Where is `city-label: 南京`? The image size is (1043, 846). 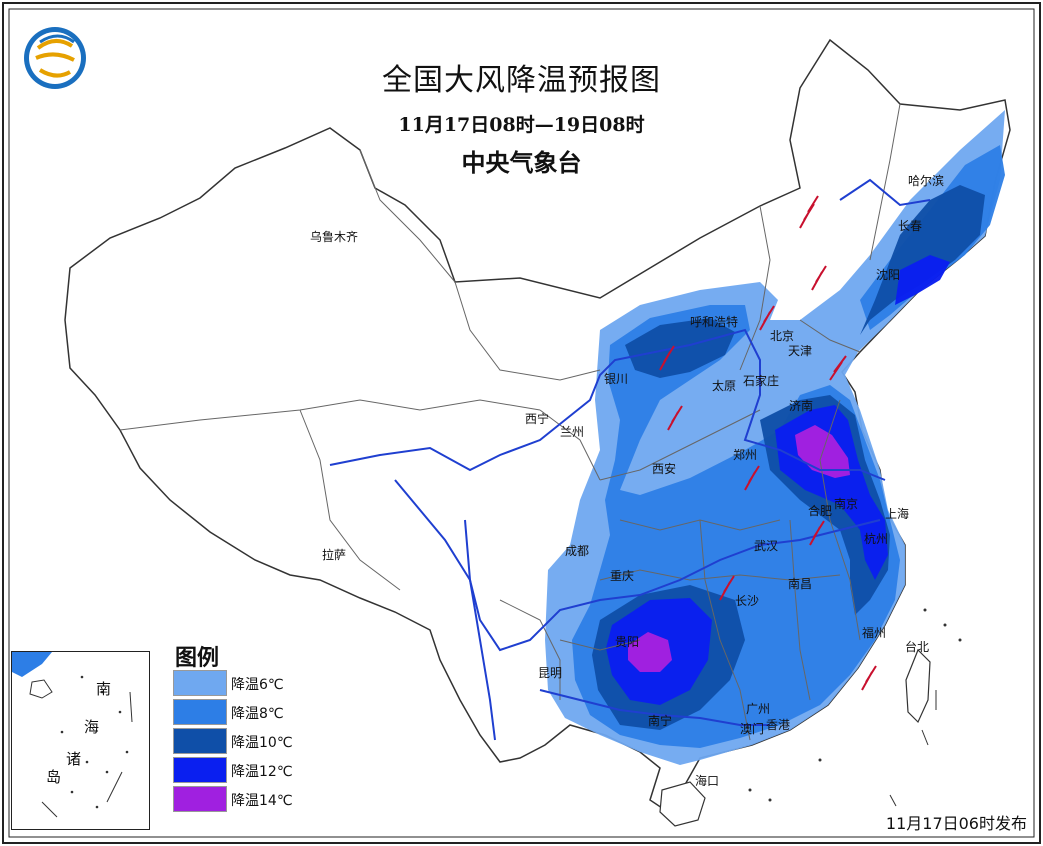 city-label: 南京 is located at coordinates (846, 504).